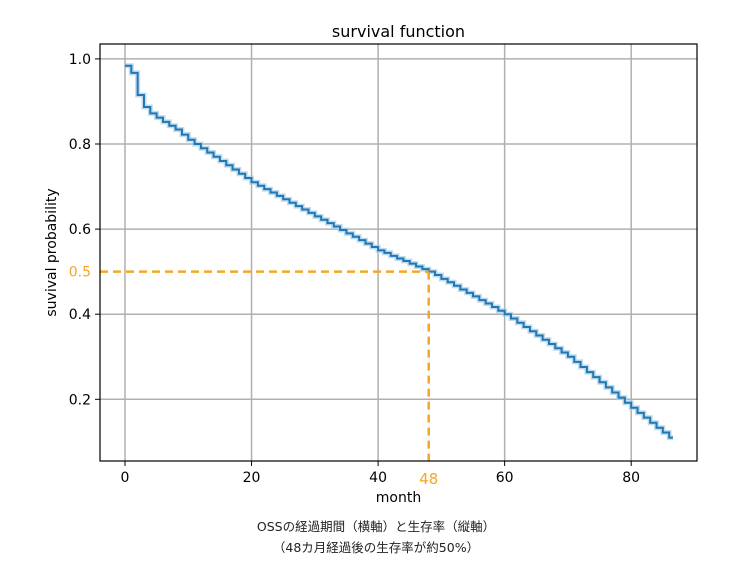 This screenshot has width=752, height=564. What do you see at coordinates (80, 400) in the screenshot?
I see `y-tick-label: 0.2` at bounding box center [80, 400].